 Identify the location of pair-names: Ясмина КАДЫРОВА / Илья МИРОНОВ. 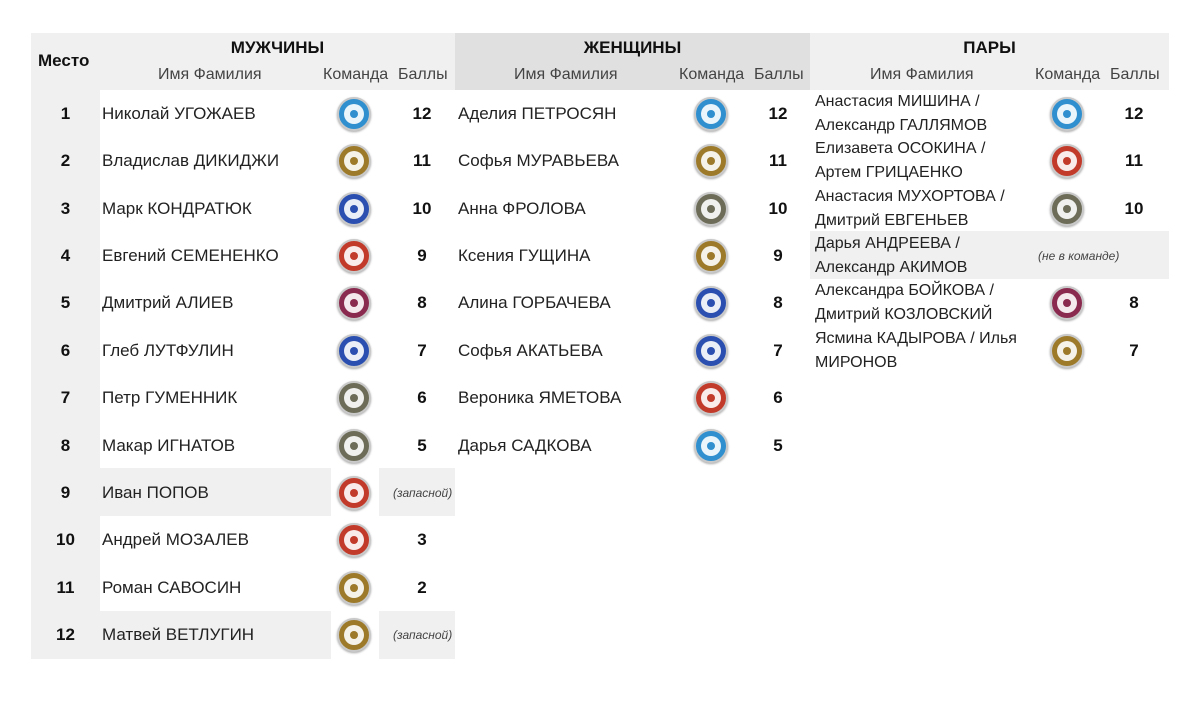
(916, 350).